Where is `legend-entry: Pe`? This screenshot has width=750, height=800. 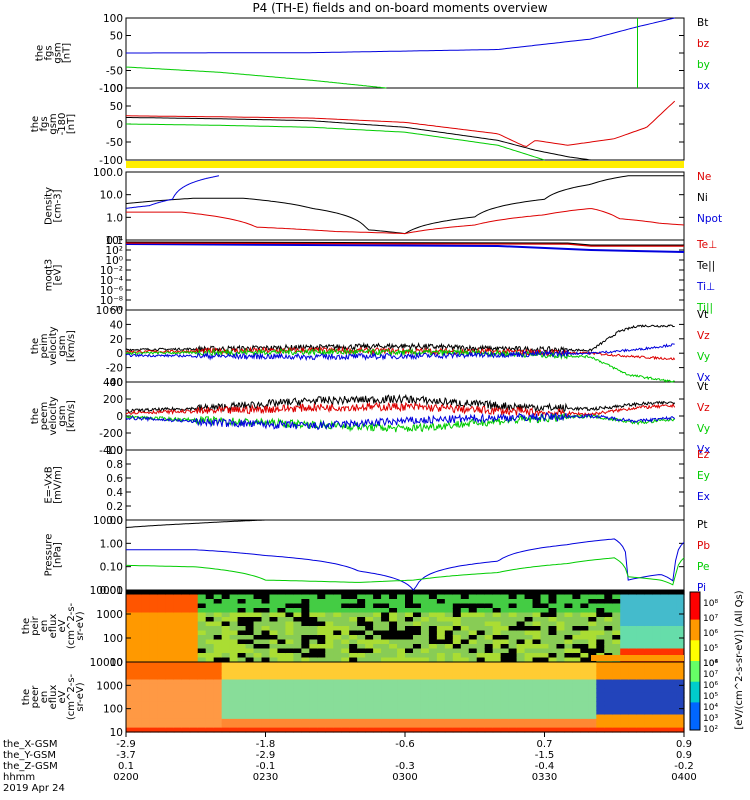 legend-entry: Pe is located at coordinates (703, 567).